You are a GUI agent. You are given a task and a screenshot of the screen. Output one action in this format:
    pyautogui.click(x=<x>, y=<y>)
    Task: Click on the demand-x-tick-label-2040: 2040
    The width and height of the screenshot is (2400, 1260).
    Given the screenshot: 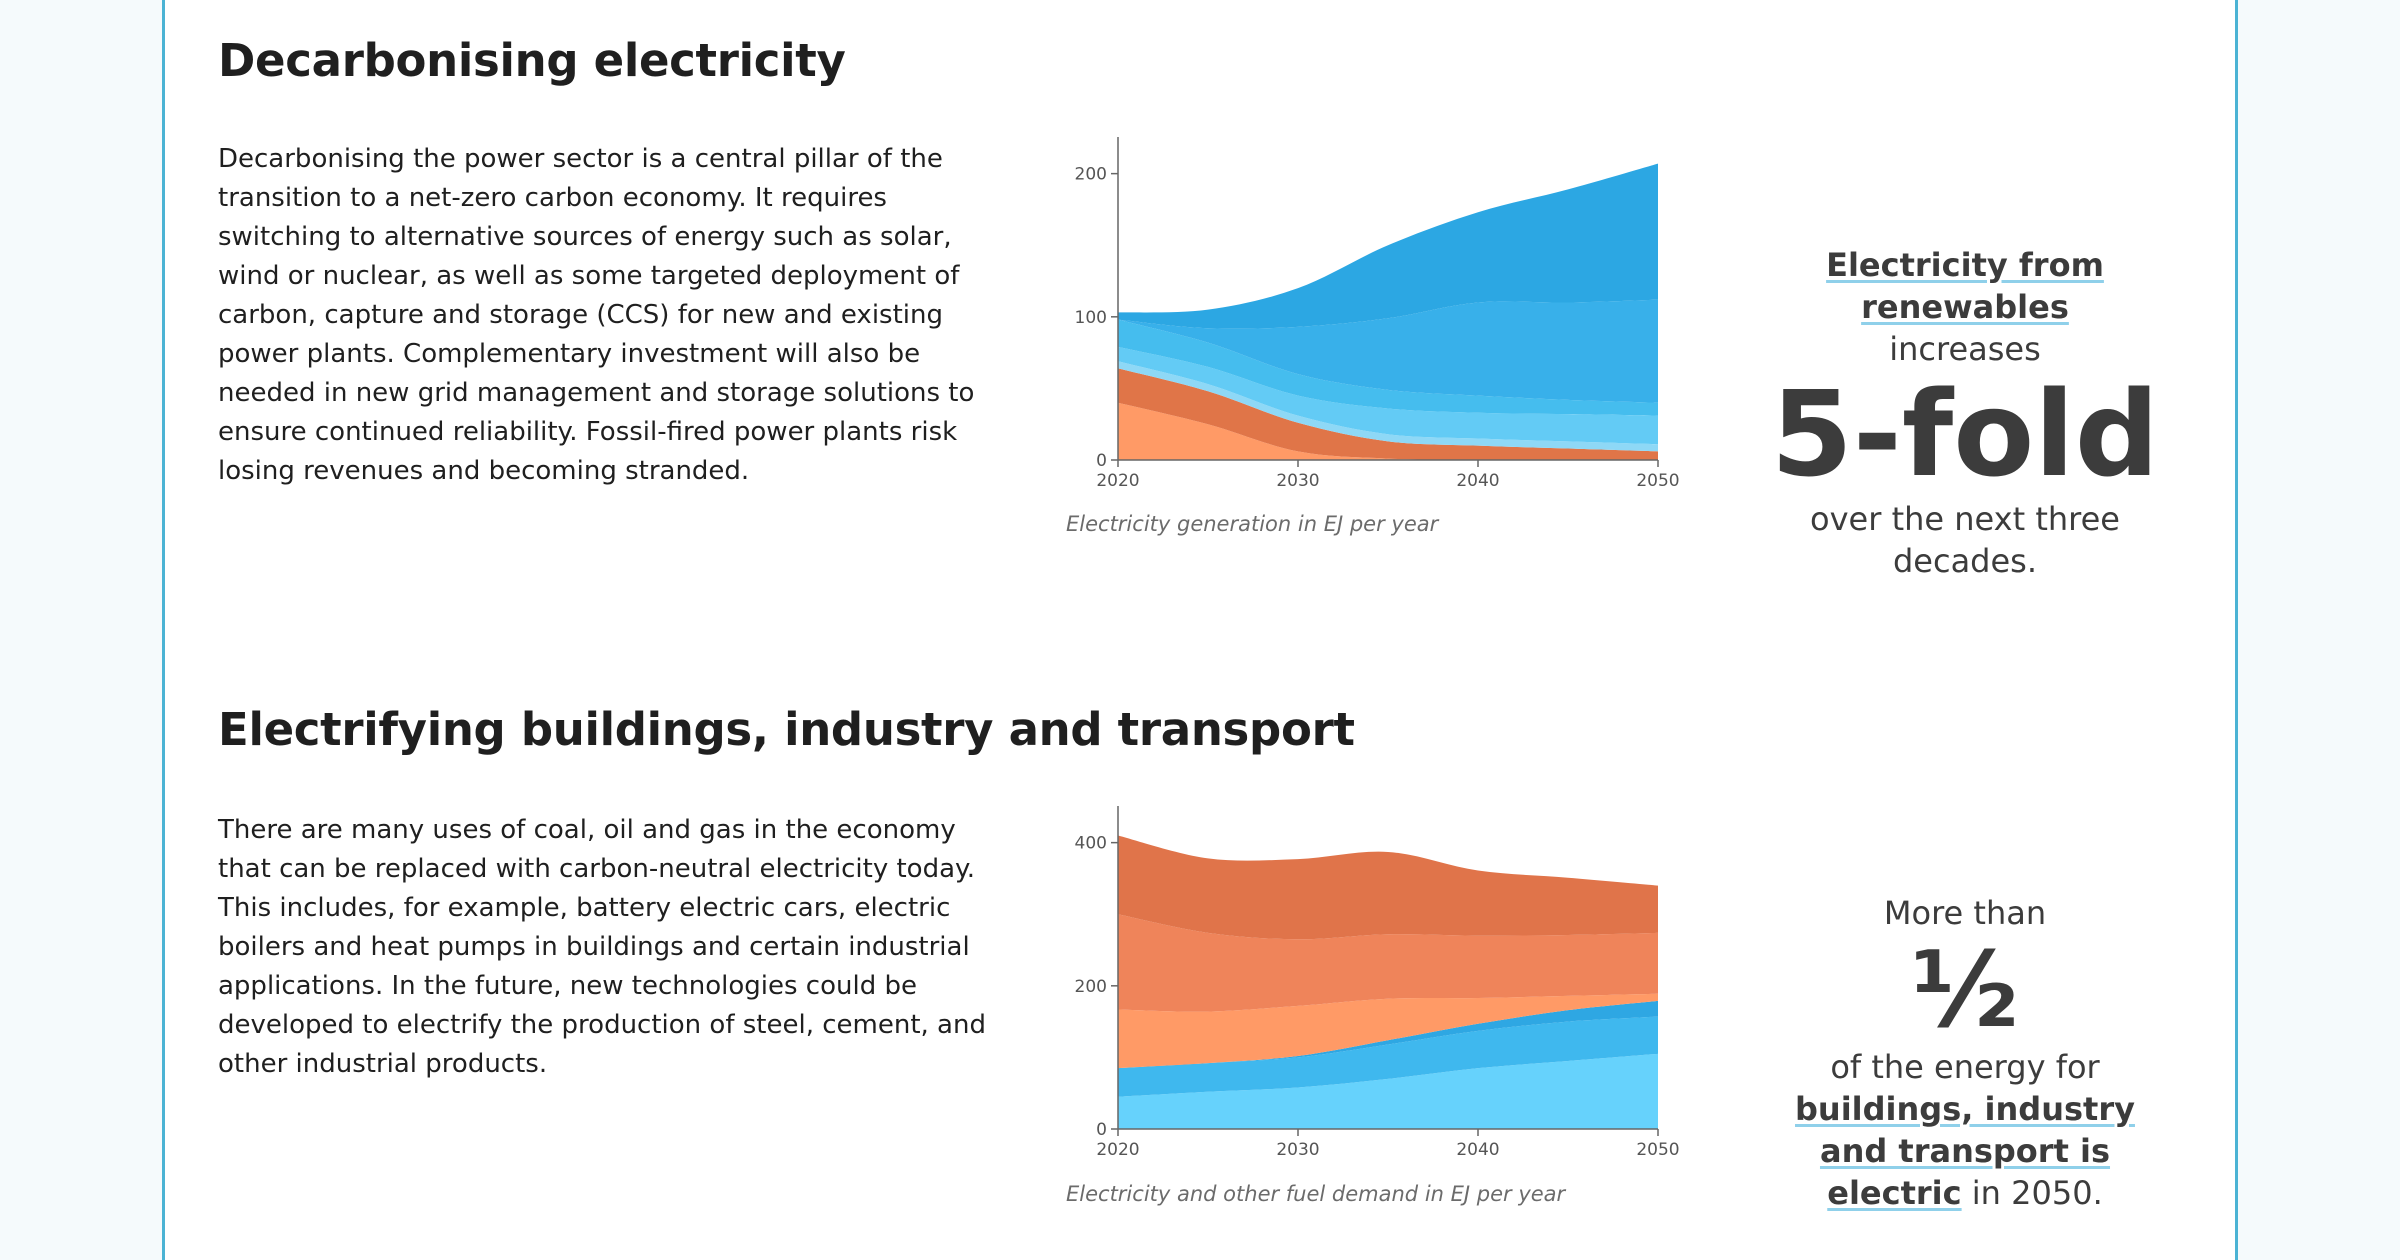 What is the action you would take?
    pyautogui.click(x=1477, y=1150)
    